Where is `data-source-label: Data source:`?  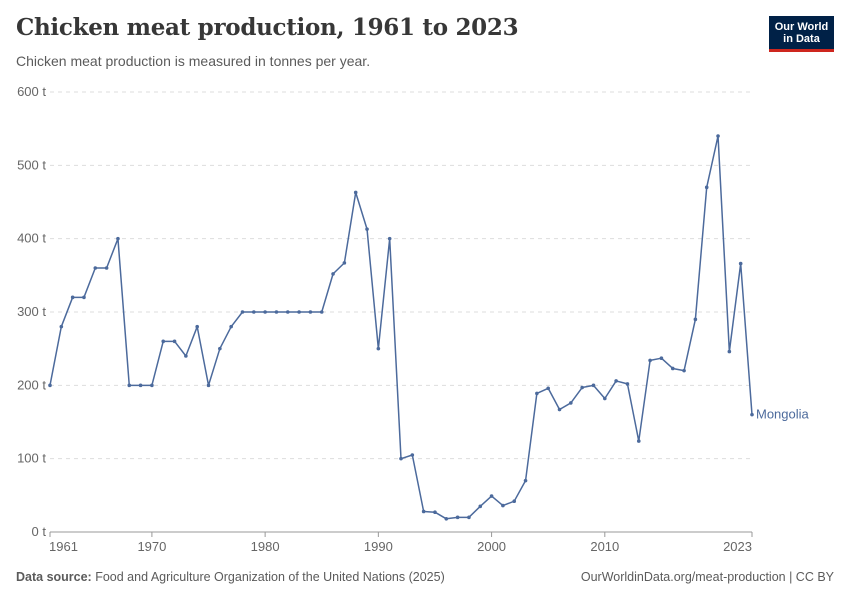
data-source-label: Data source: is located at coordinates (54, 577).